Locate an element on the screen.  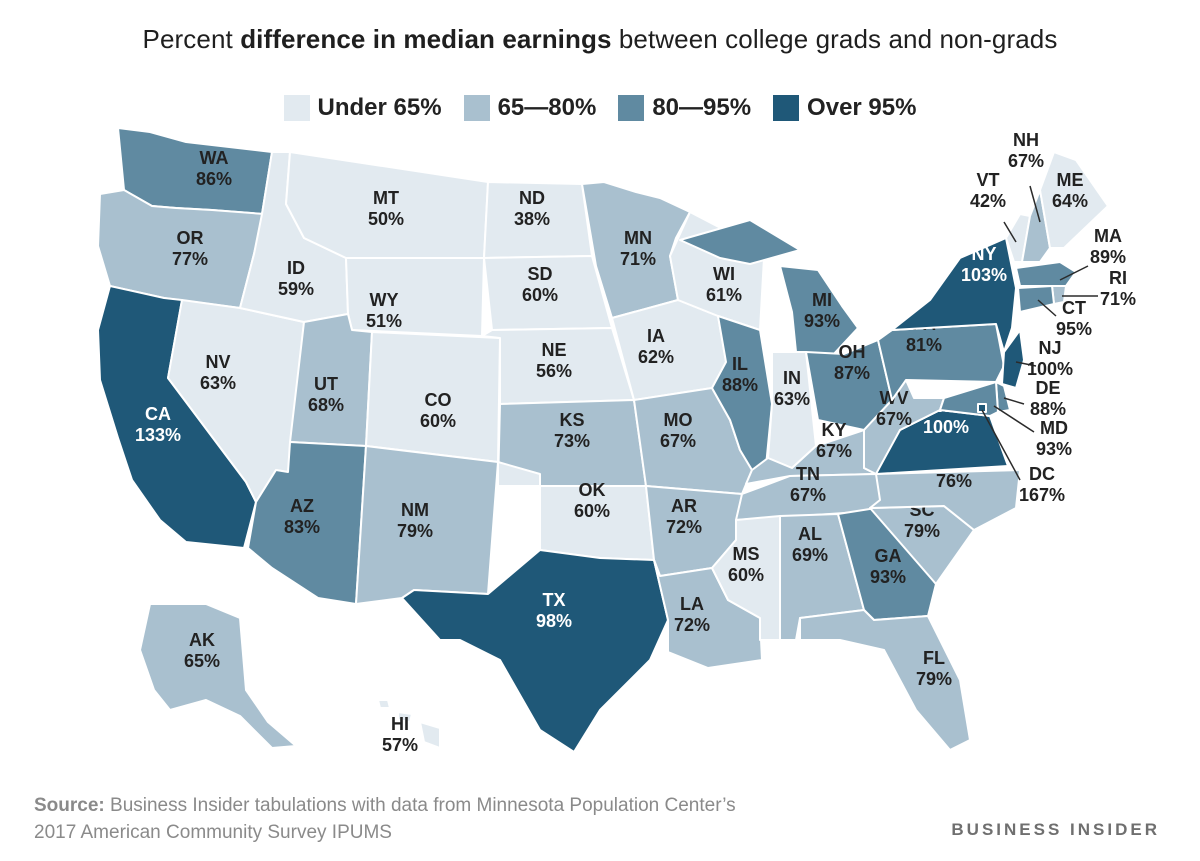
state-abbr-label: WY is located at coordinates (384, 300).